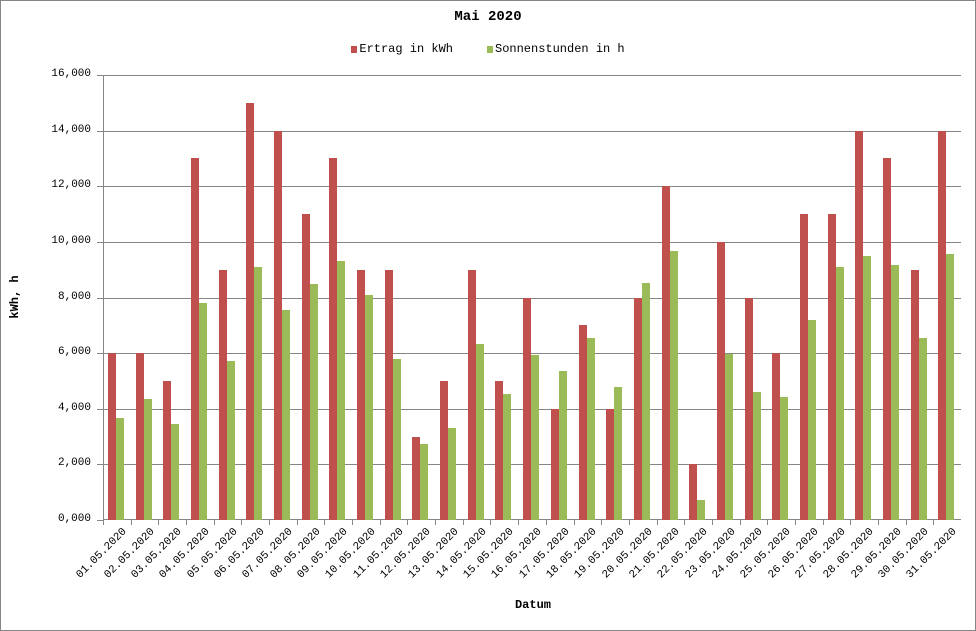 The height and width of the screenshot is (631, 976). What do you see at coordinates (74, 463) in the screenshot?
I see `y-tick-label: 2,000` at bounding box center [74, 463].